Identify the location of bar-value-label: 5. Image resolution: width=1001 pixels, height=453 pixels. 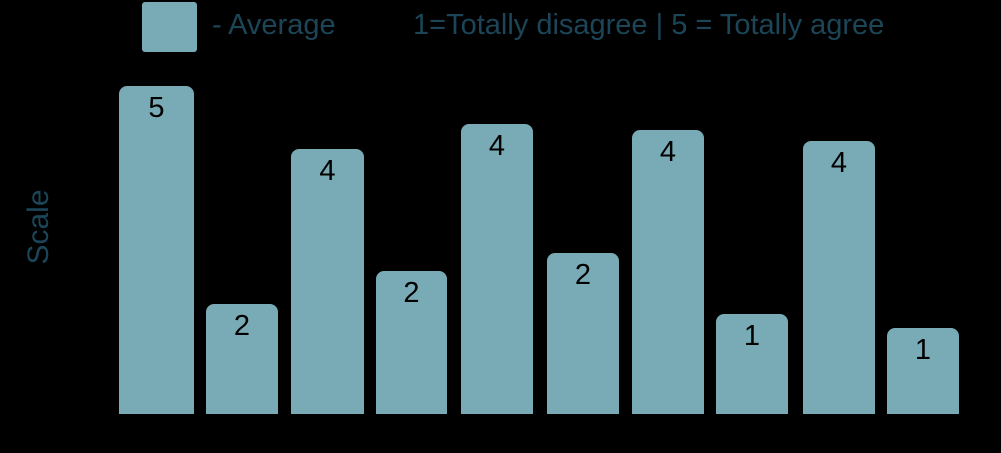
(156, 108).